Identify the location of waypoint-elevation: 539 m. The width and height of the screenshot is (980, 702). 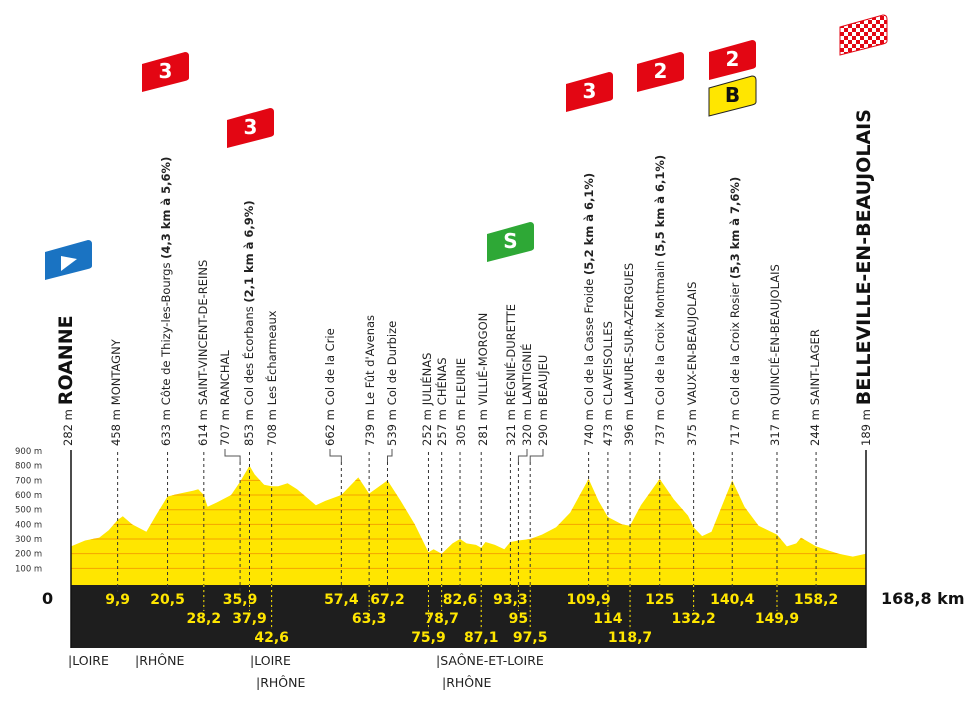
(392, 427).